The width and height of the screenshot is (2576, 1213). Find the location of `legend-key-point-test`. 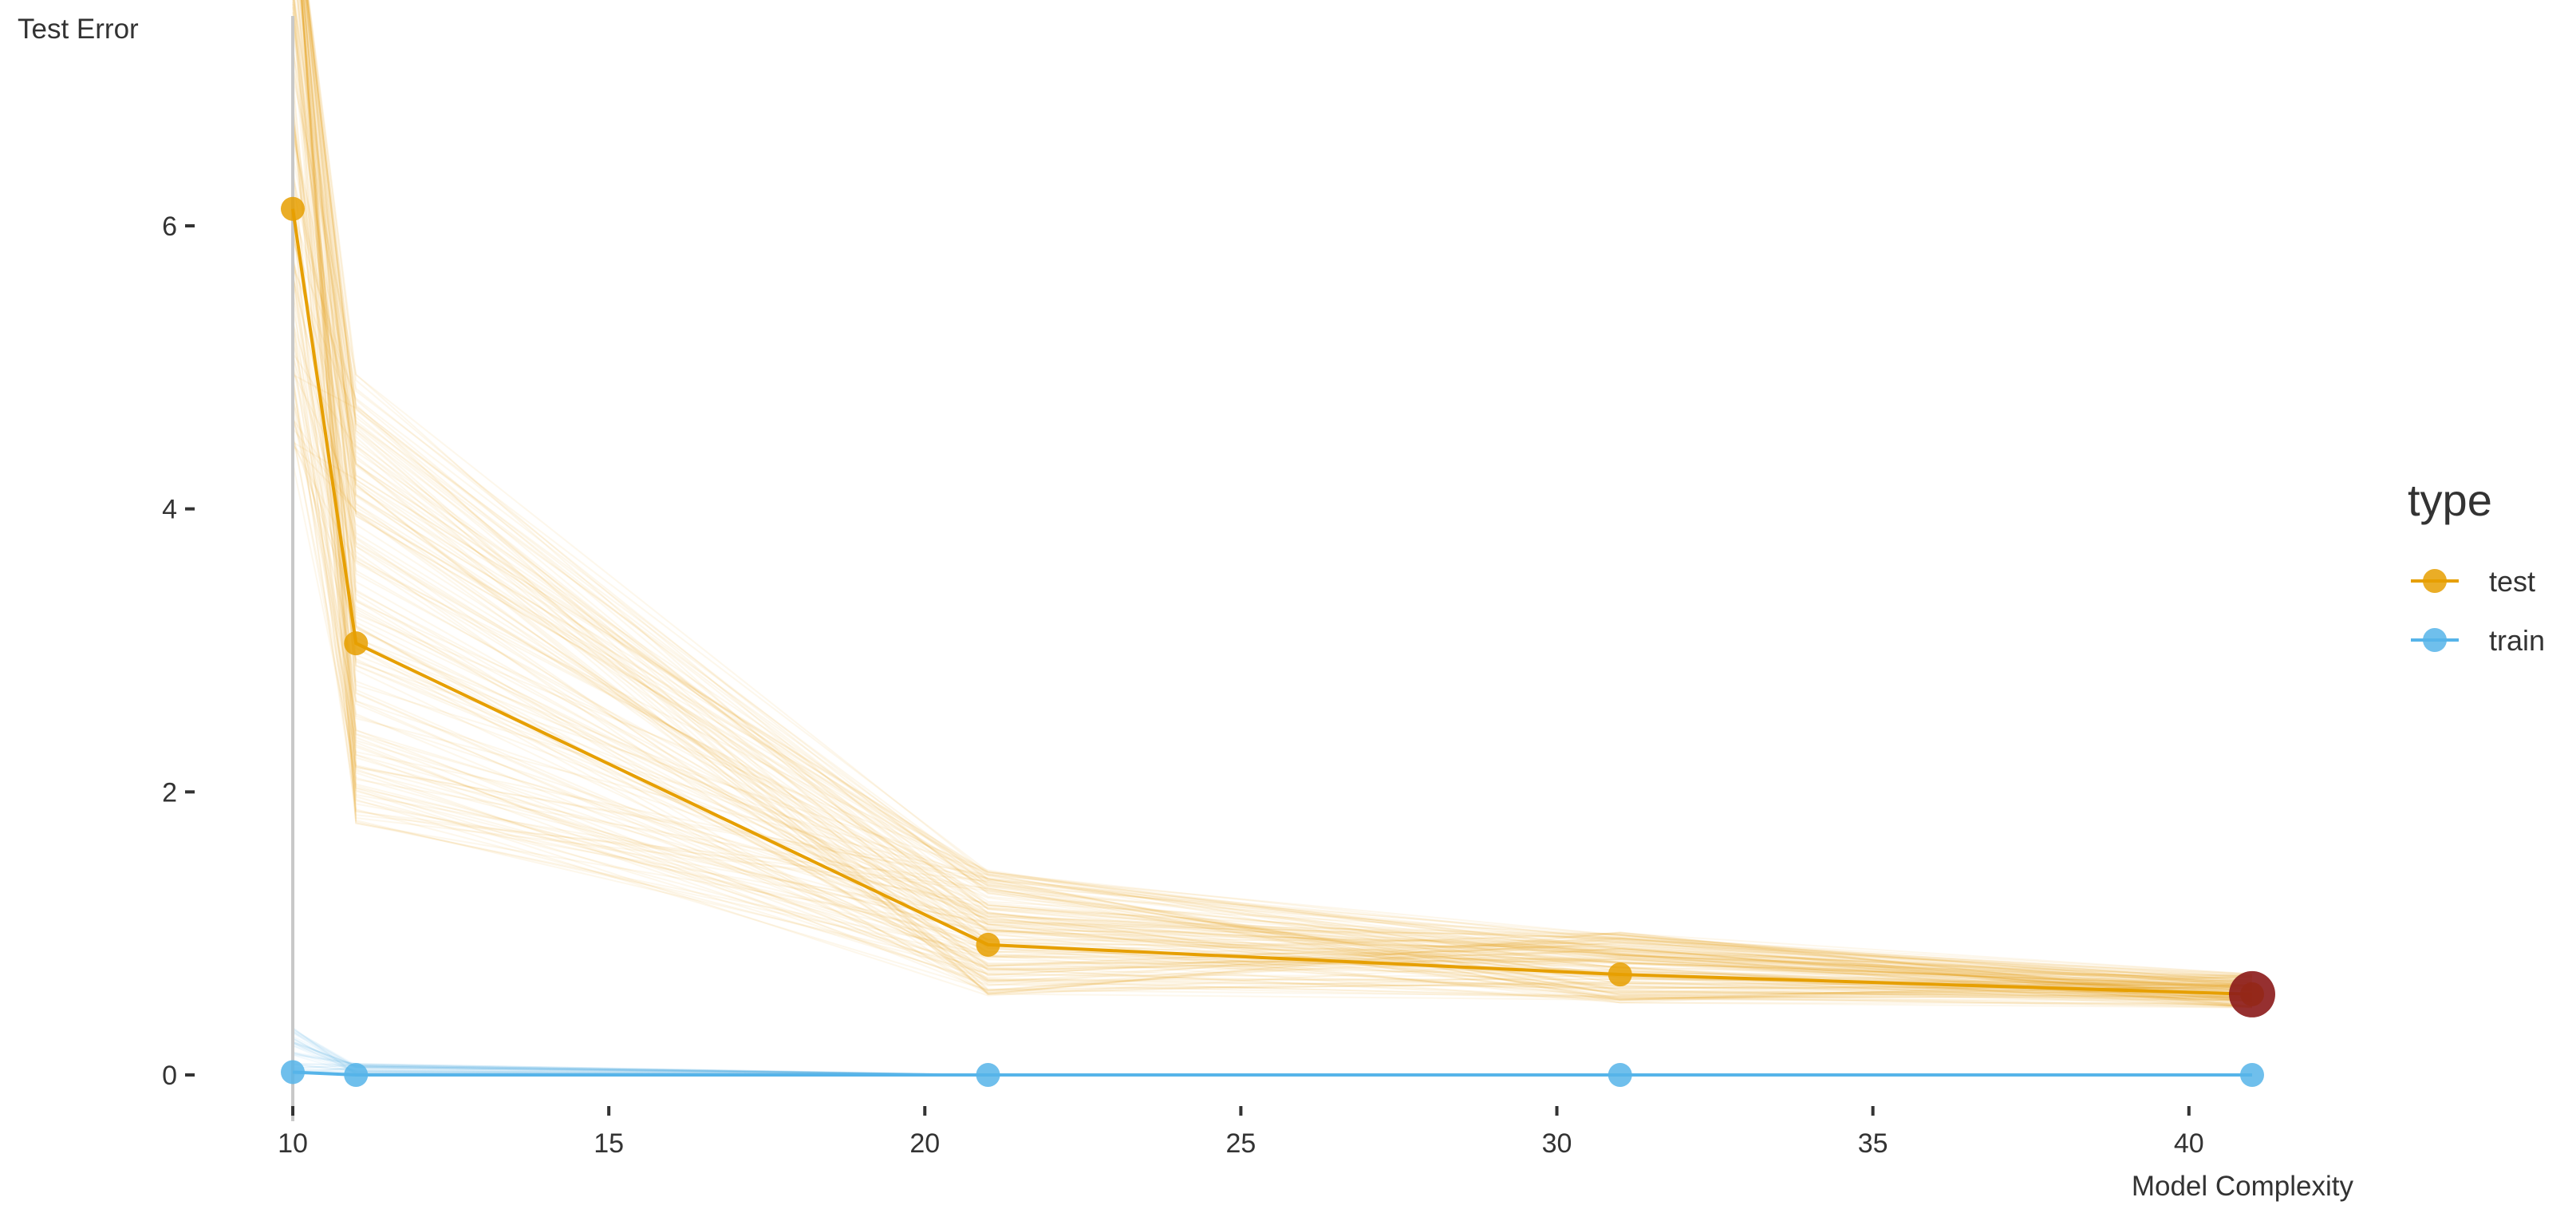

legend-key-point-test is located at coordinates (2435, 581).